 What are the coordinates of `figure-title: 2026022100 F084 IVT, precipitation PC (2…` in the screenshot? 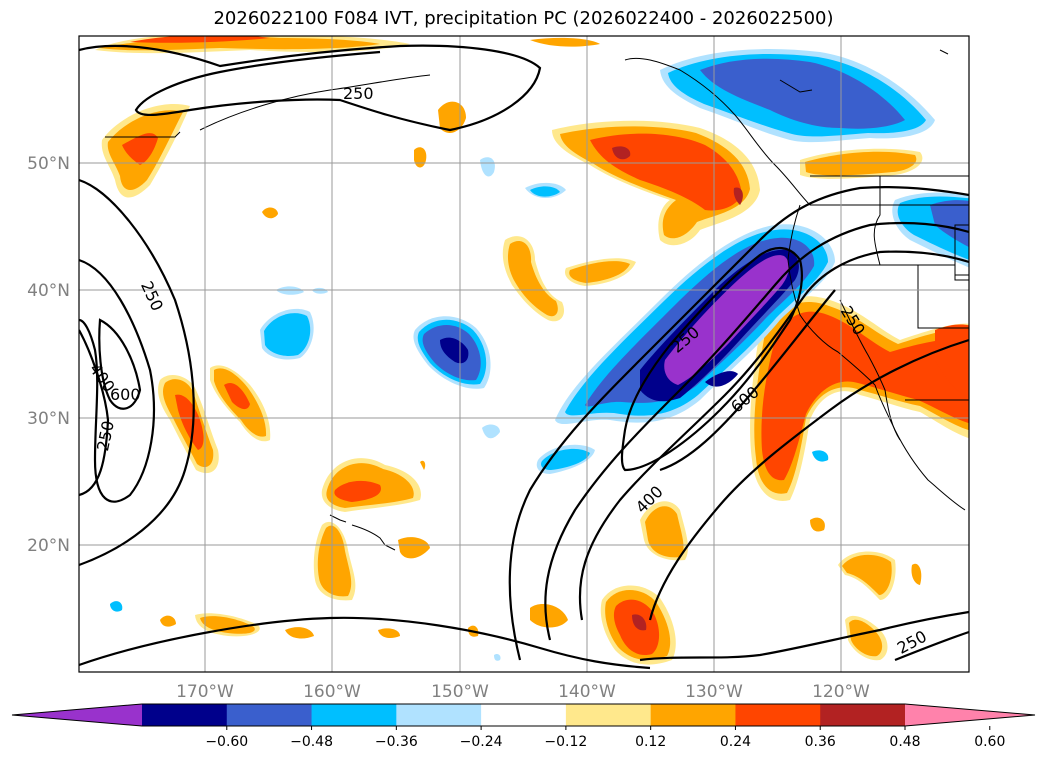 It's located at (523, 18).